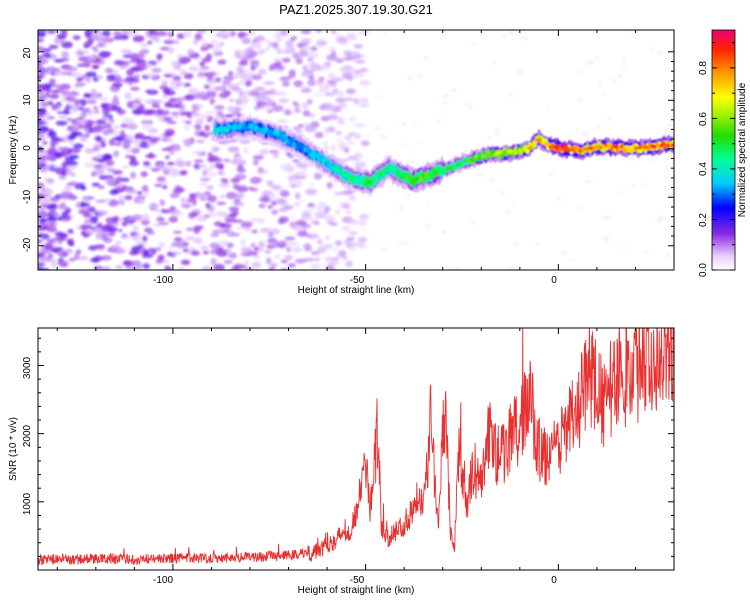 Image resolution: width=750 pixels, height=600 pixels. Describe the element at coordinates (27, 53) in the screenshot. I see `y-tick-label-top: 20` at that location.